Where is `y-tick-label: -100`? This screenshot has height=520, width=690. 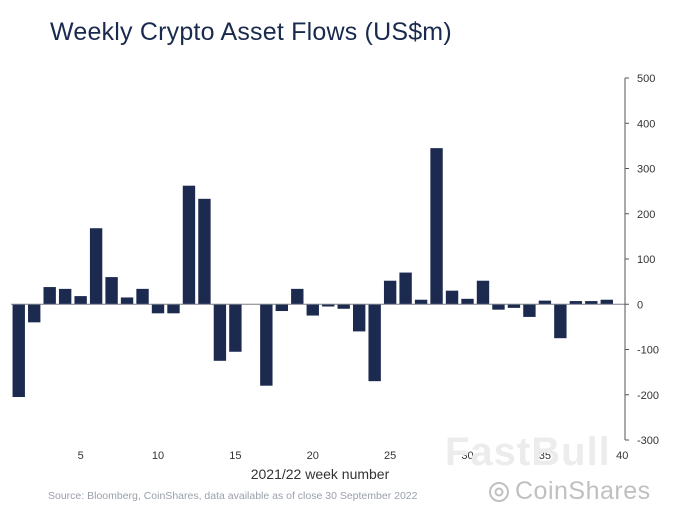
y-tick-label: -100 is located at coordinates (648, 351).